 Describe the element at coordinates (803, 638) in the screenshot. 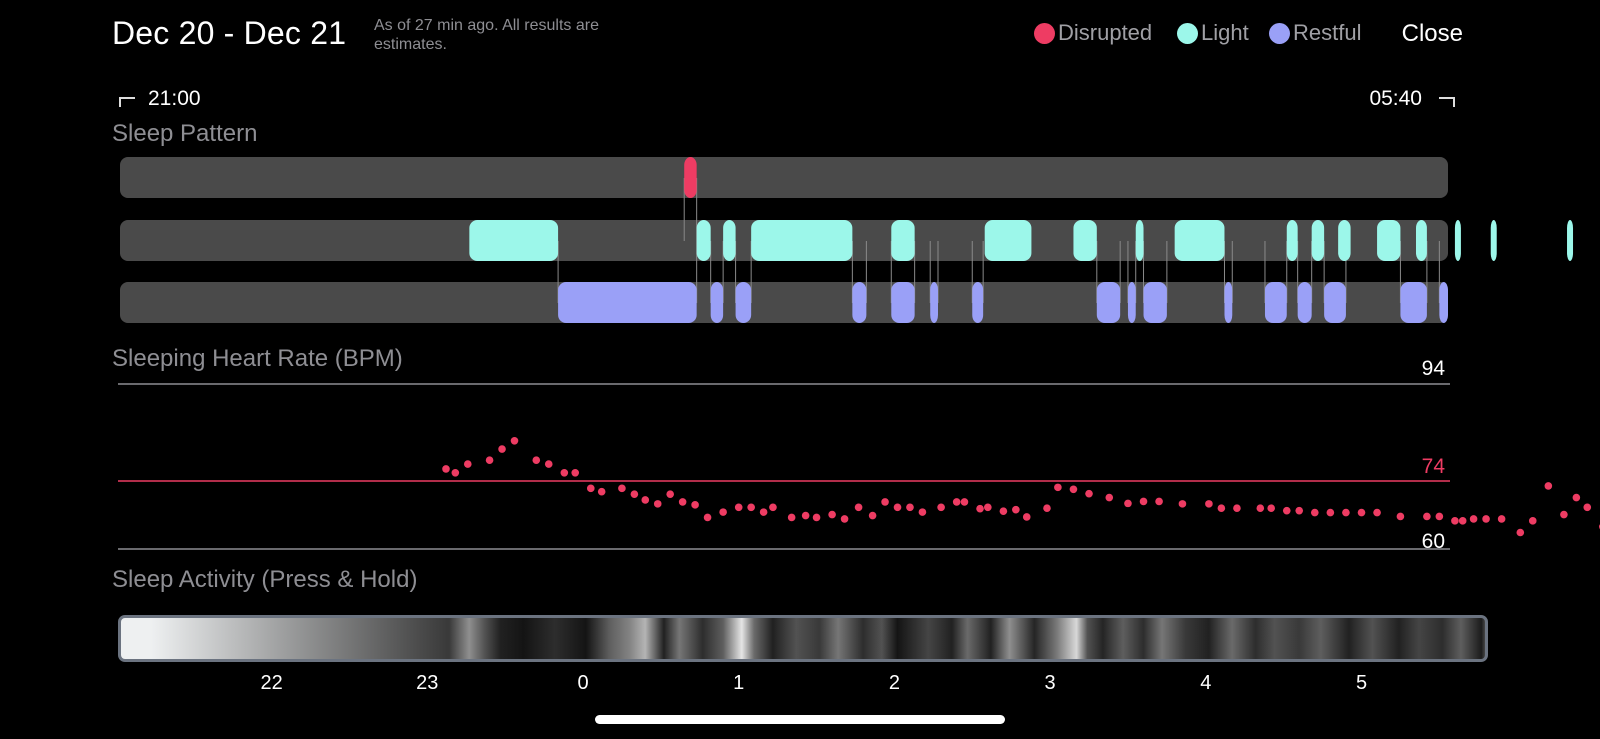

I see `sleep-activity-bar` at that location.